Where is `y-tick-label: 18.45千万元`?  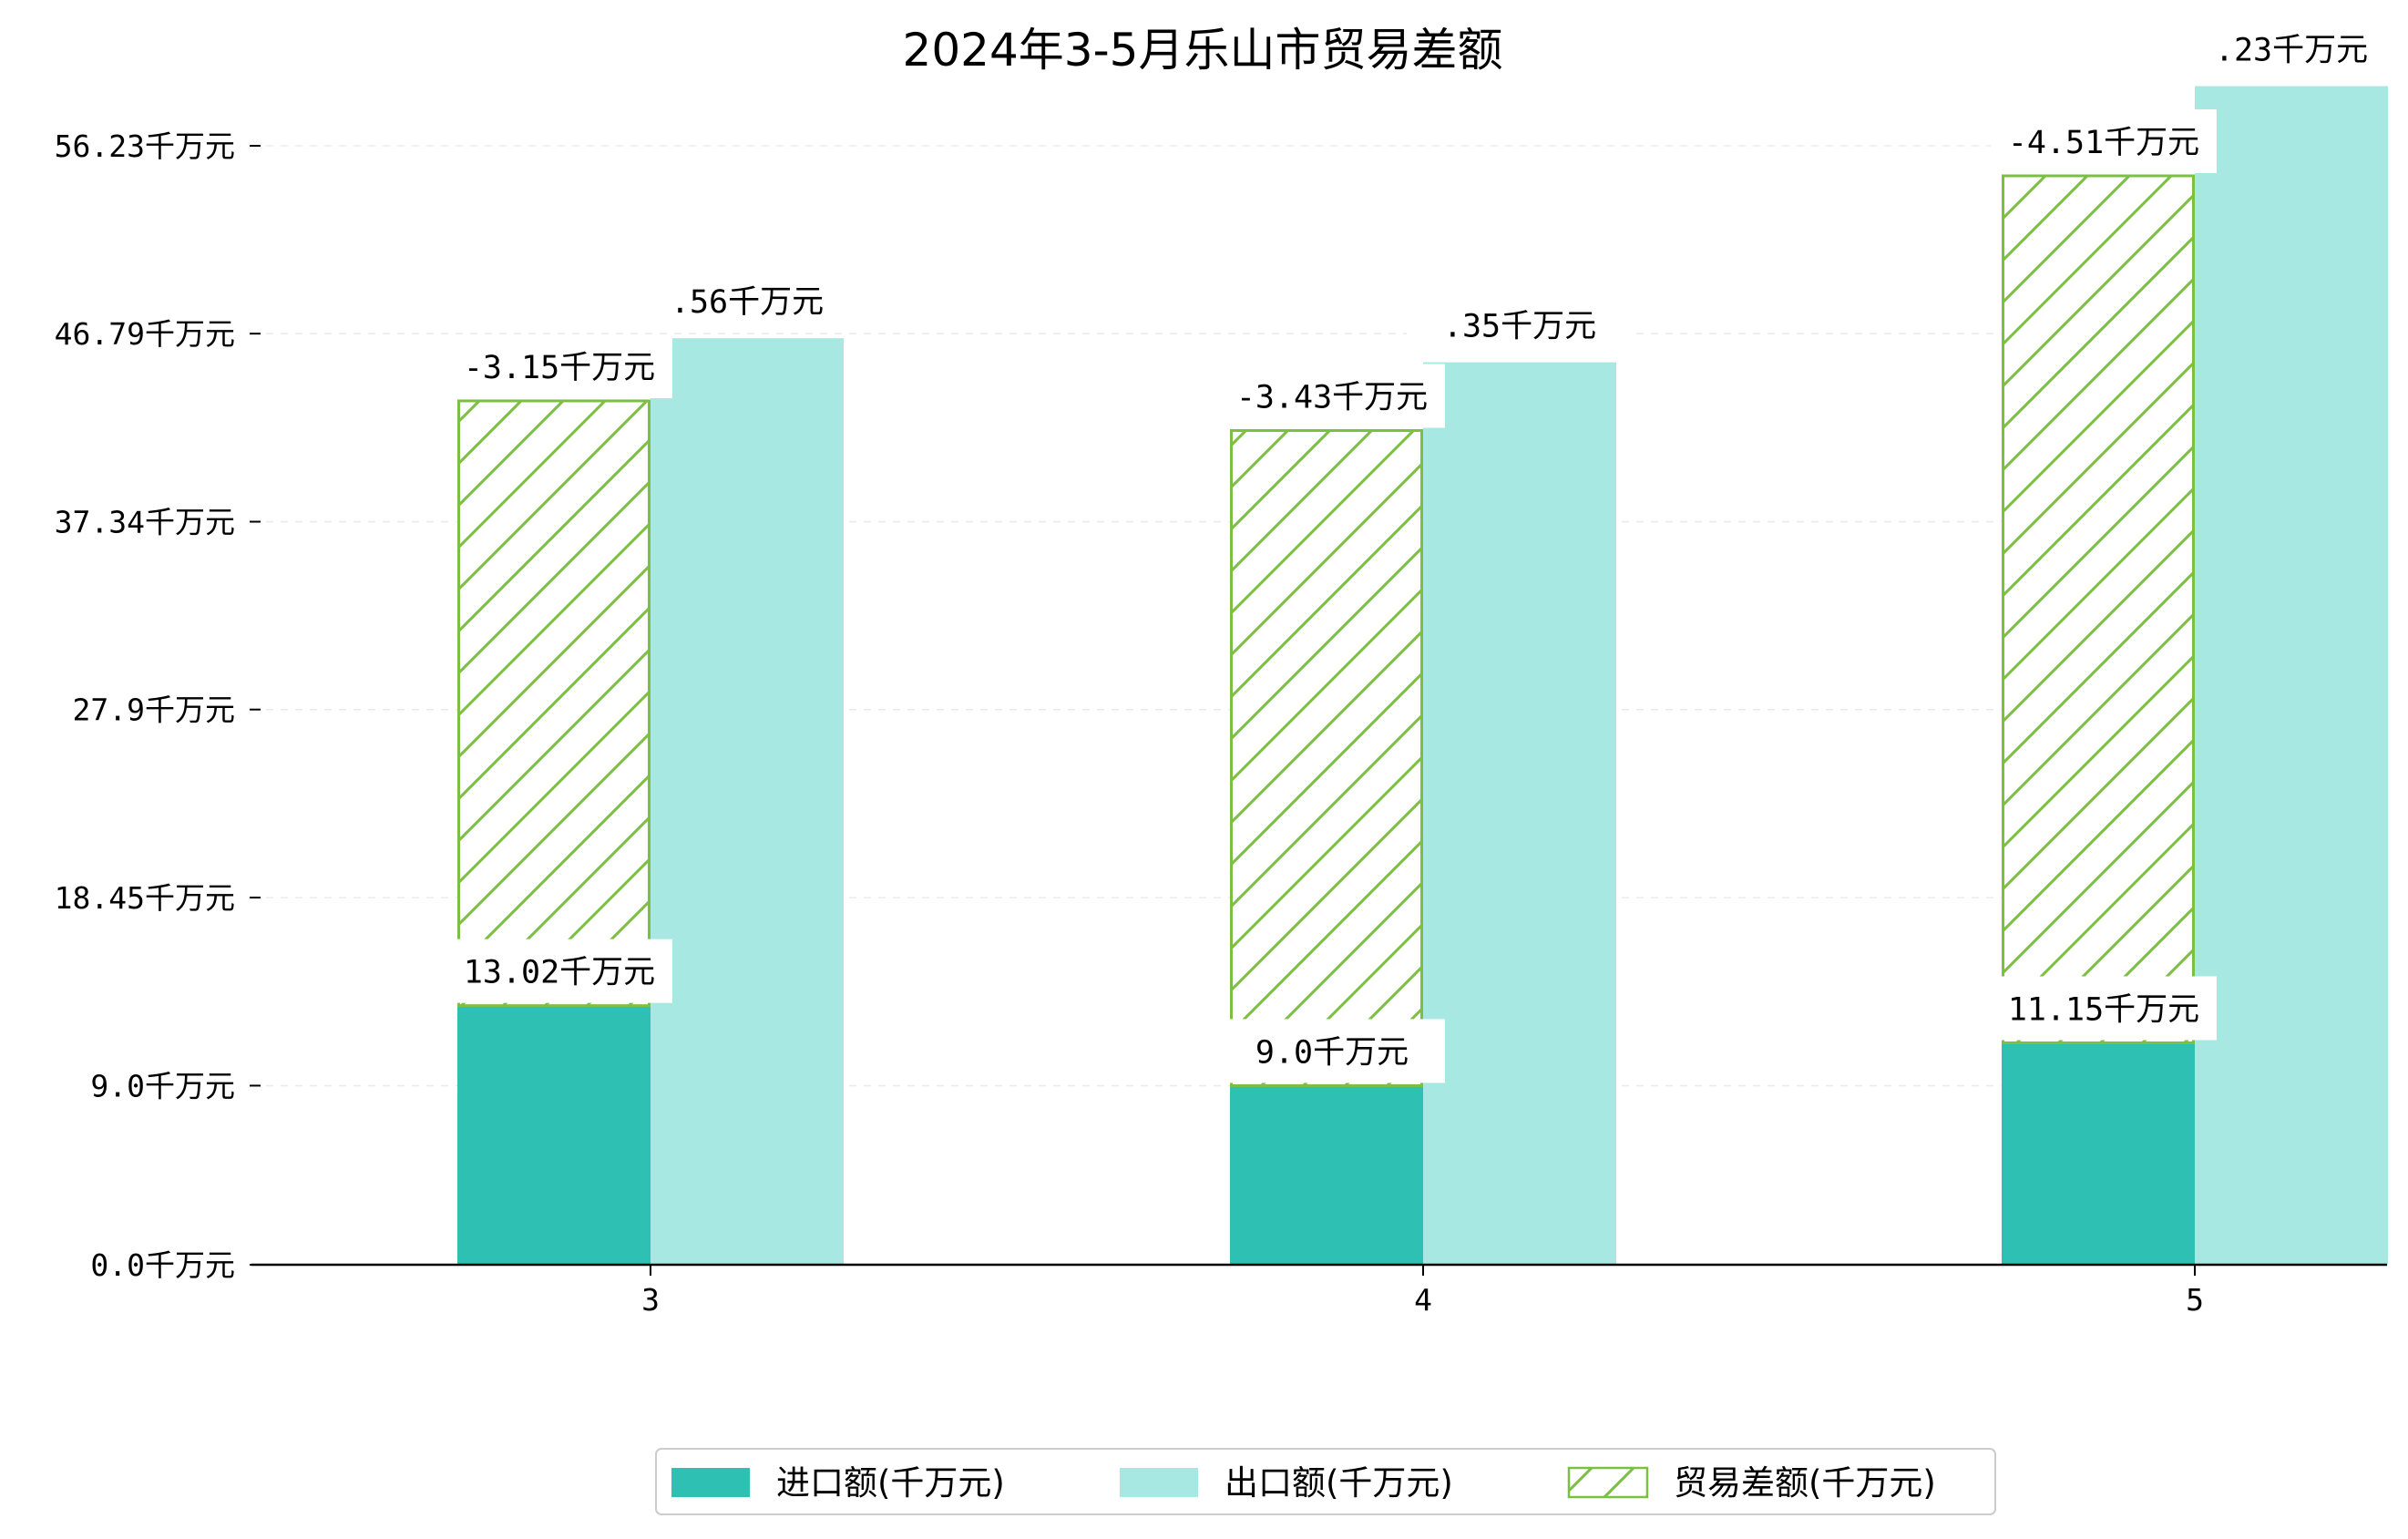 y-tick-label: 18.45千万元 is located at coordinates (145, 898).